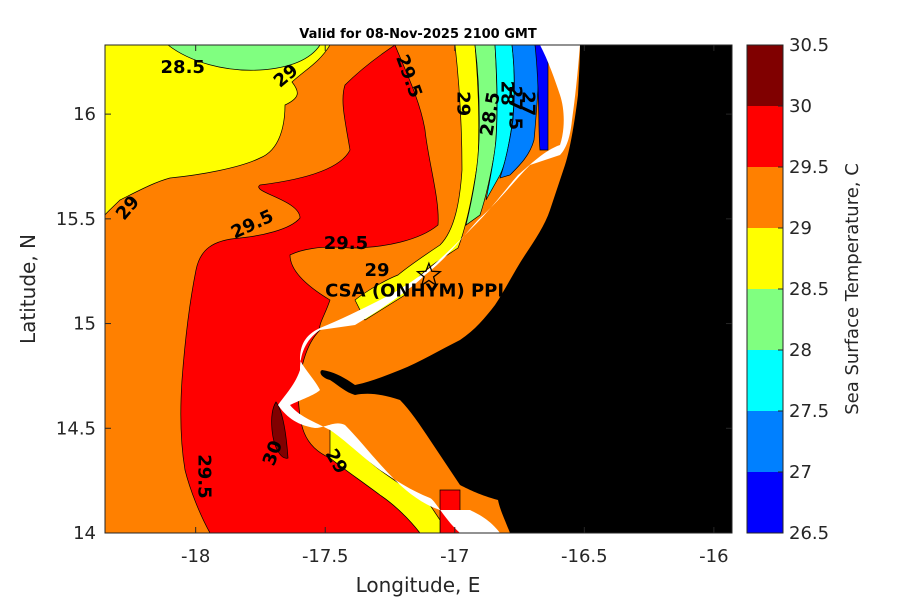  Describe the element at coordinates (809, 167) in the screenshot. I see `colorbar-tick-label: 29.5` at that location.